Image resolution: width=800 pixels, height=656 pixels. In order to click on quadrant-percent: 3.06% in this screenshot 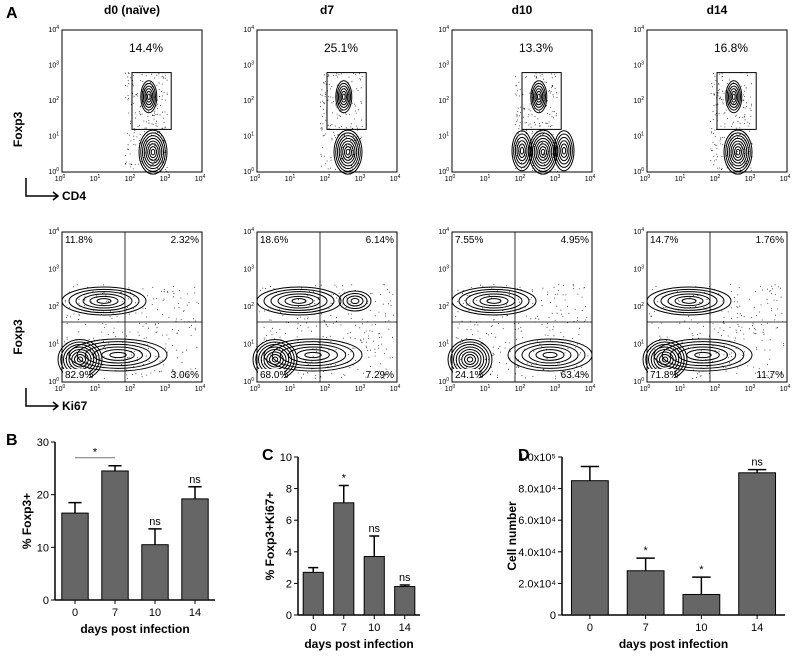, I will do `click(185, 375)`.